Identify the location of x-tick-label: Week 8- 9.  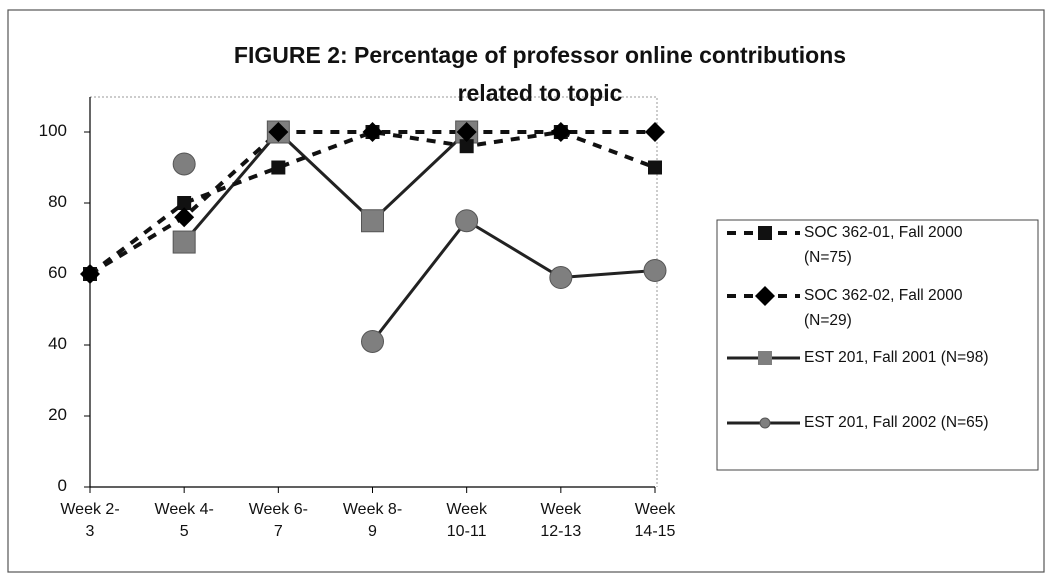
(372, 520).